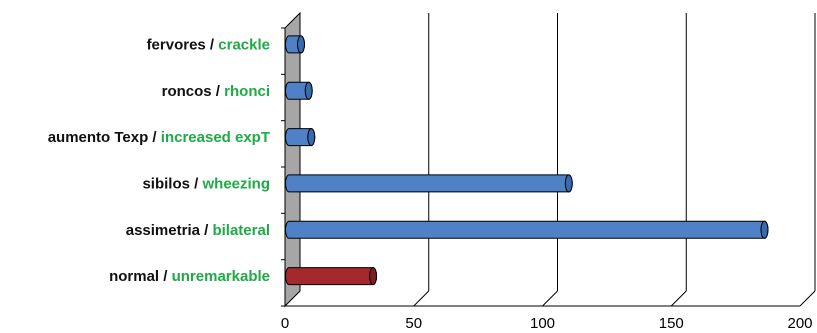 The width and height of the screenshot is (817, 333). What do you see at coordinates (285, 323) in the screenshot?
I see `x-tick-label: 0` at bounding box center [285, 323].